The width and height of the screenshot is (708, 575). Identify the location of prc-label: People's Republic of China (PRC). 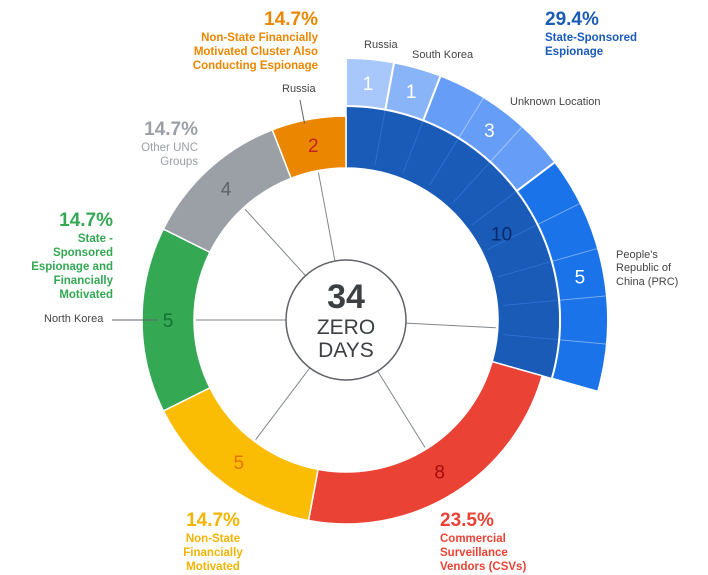
(647, 269).